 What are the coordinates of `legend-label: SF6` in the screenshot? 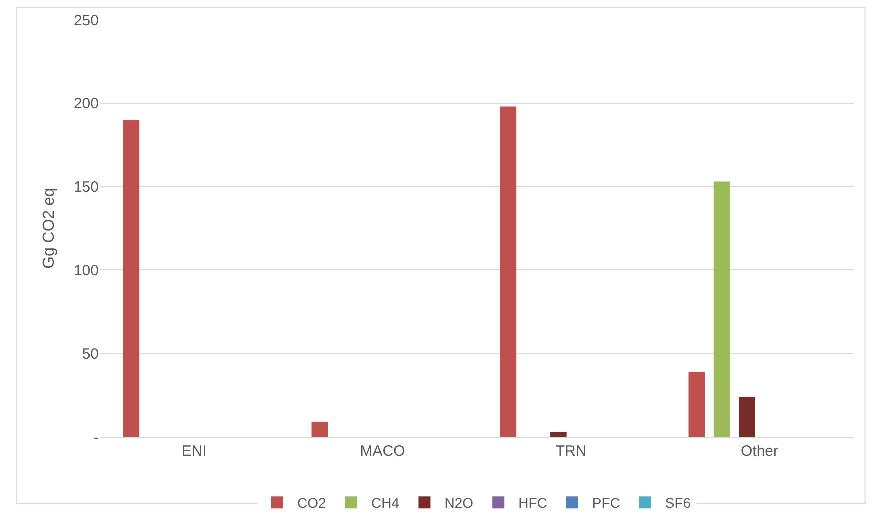 It's located at (678, 503).